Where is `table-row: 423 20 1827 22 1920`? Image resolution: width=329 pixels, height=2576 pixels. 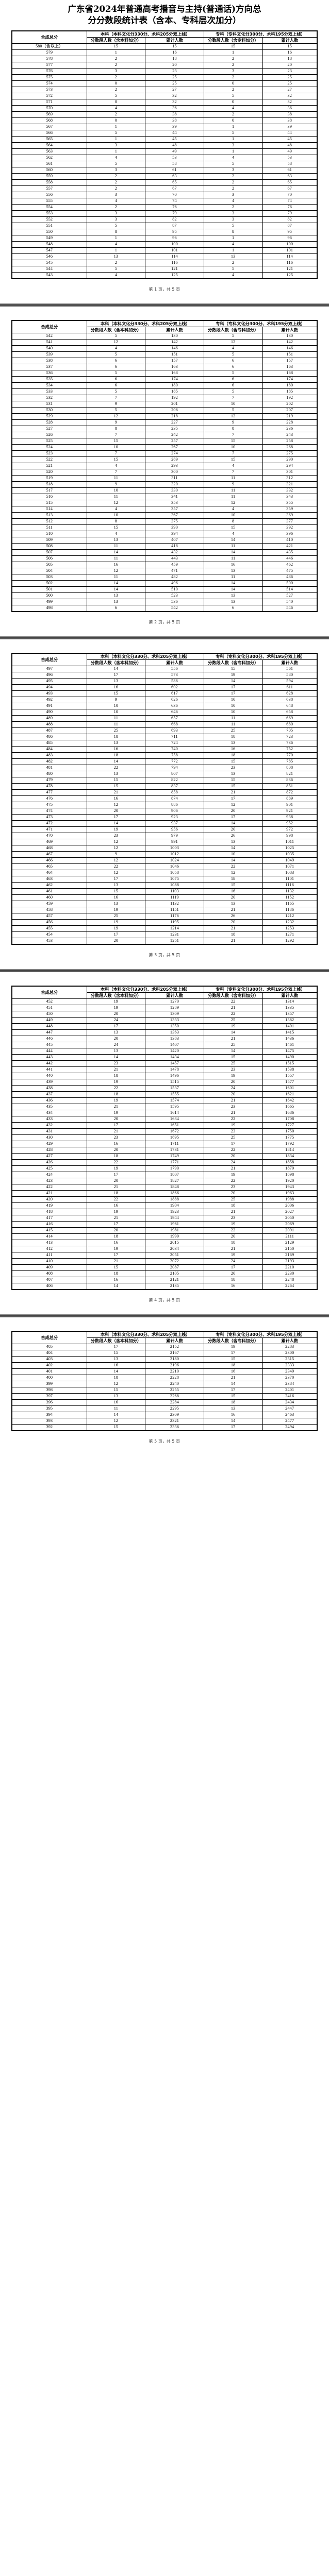
table-row: 423 20 1827 22 1920 is located at coordinates (164, 1180).